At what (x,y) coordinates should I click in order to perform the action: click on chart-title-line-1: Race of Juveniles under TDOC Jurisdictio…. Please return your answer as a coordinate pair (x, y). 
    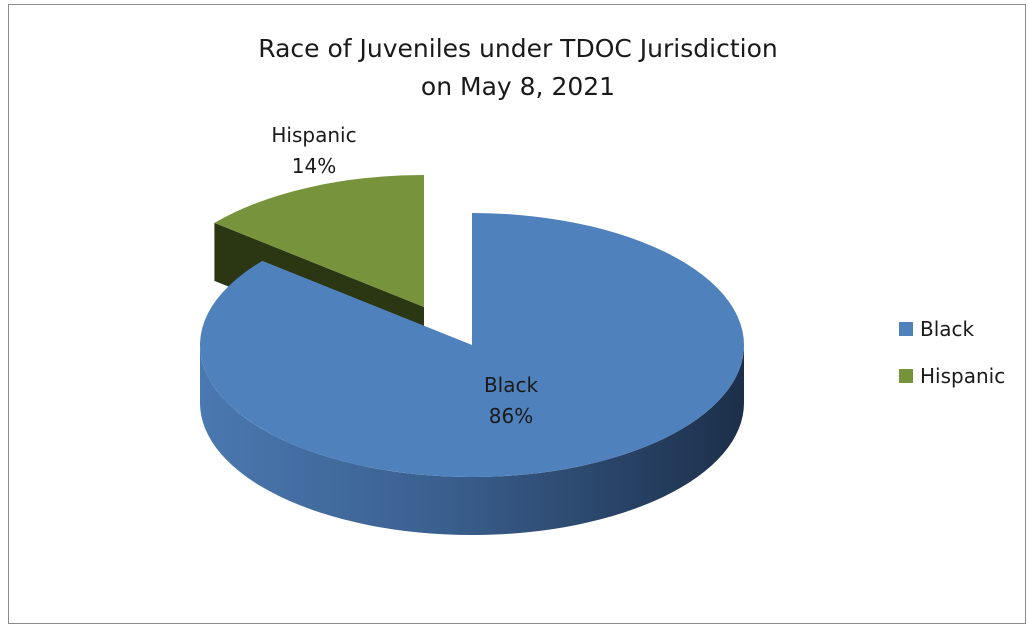
    Looking at the image, I should click on (518, 48).